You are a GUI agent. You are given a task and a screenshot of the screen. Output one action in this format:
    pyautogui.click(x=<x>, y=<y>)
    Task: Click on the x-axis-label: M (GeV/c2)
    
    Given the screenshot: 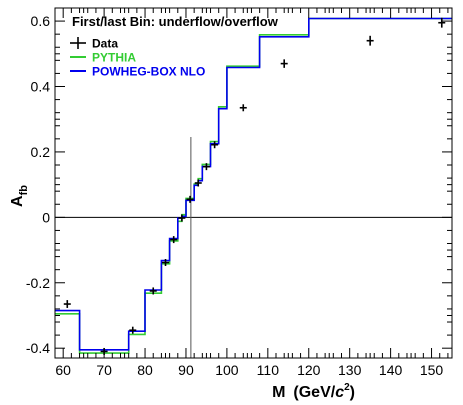 What is the action you would take?
    pyautogui.click(x=313, y=391)
    